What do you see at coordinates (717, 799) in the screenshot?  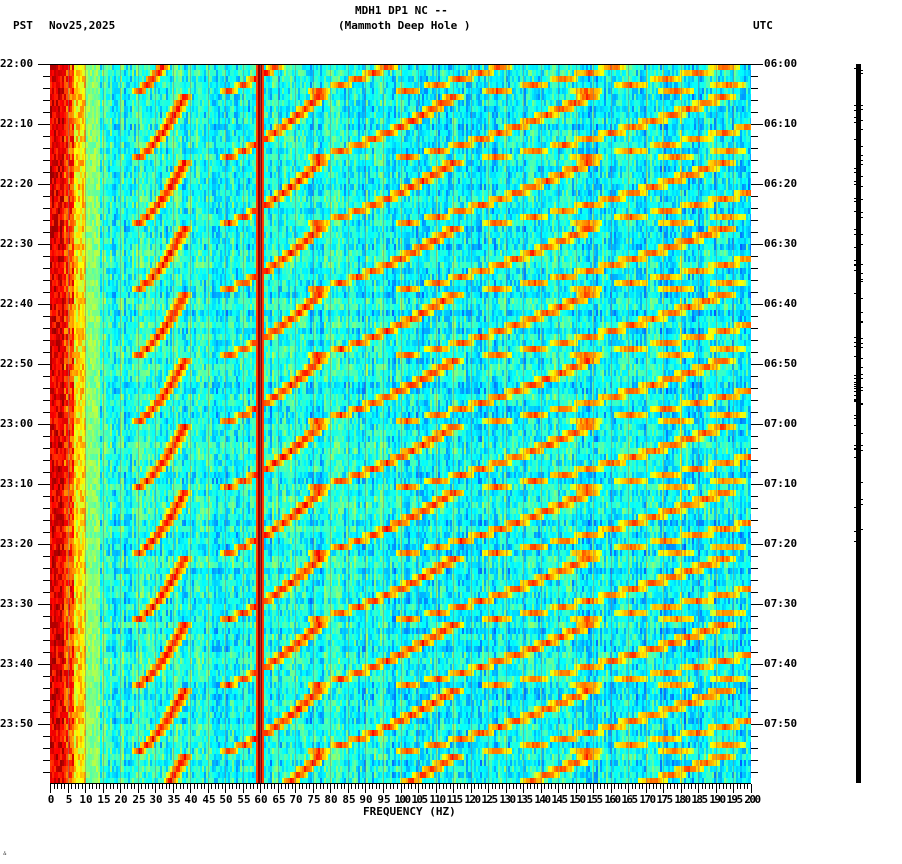 I see `x-tick-label: 190` at bounding box center [717, 799].